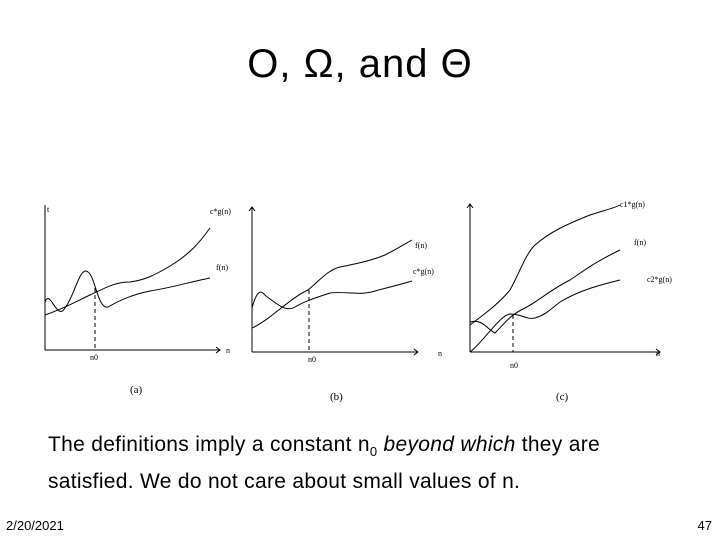  Describe the element at coordinates (440, 353) in the screenshot. I see `panel-b-x-label: n` at that location.